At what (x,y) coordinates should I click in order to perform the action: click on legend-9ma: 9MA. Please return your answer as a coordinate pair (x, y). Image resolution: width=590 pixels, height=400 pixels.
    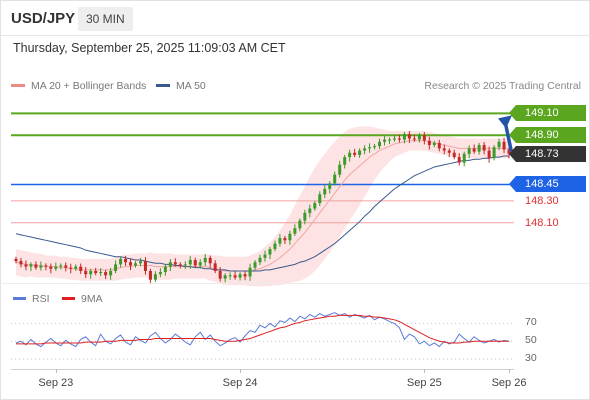
    Looking at the image, I should click on (82, 299).